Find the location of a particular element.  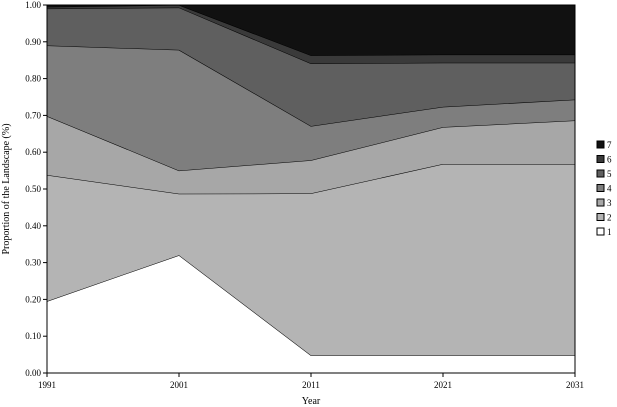

legend-label-2: 2 is located at coordinates (609, 218).